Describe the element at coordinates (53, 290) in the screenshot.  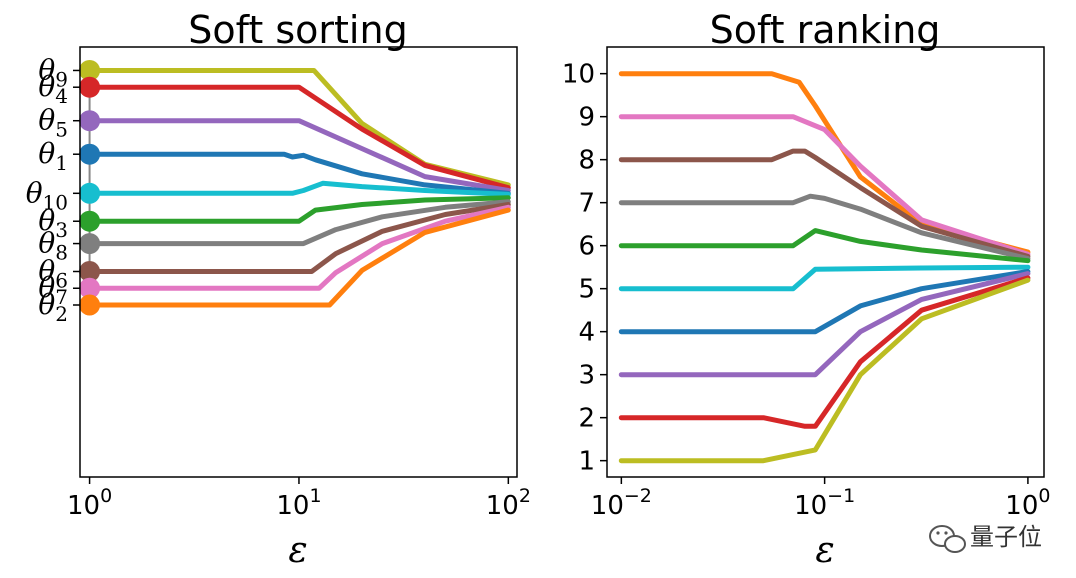
I see `soft-sorting-y-tick-label: θ7` at that location.